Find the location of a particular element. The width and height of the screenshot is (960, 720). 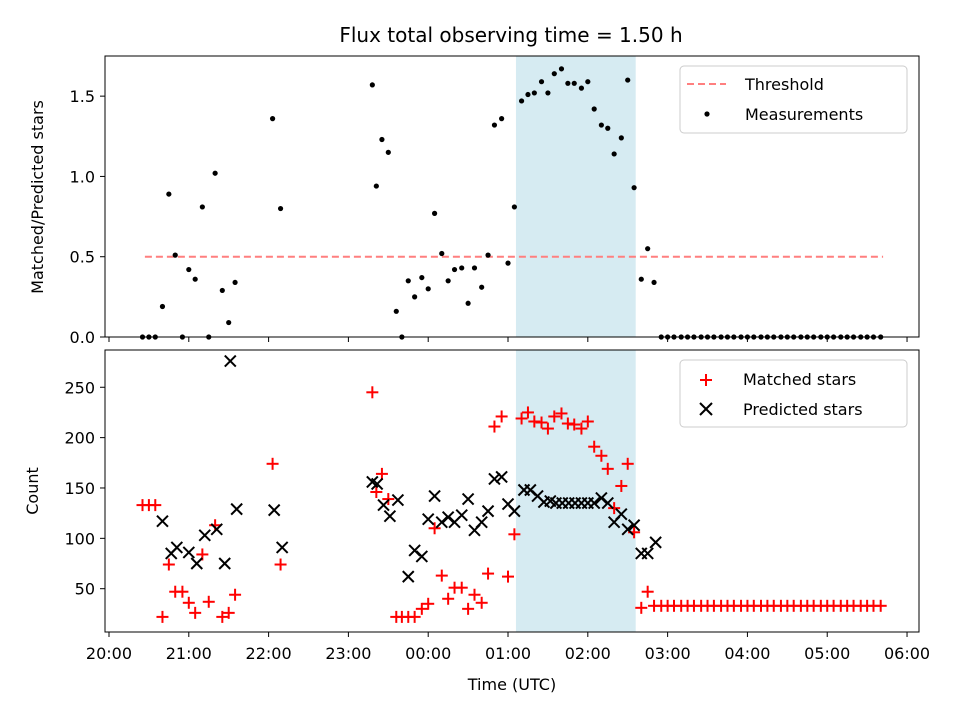

top-y-ticks: 0.0 0.5 1.0 1.5 is located at coordinates (87, 217).